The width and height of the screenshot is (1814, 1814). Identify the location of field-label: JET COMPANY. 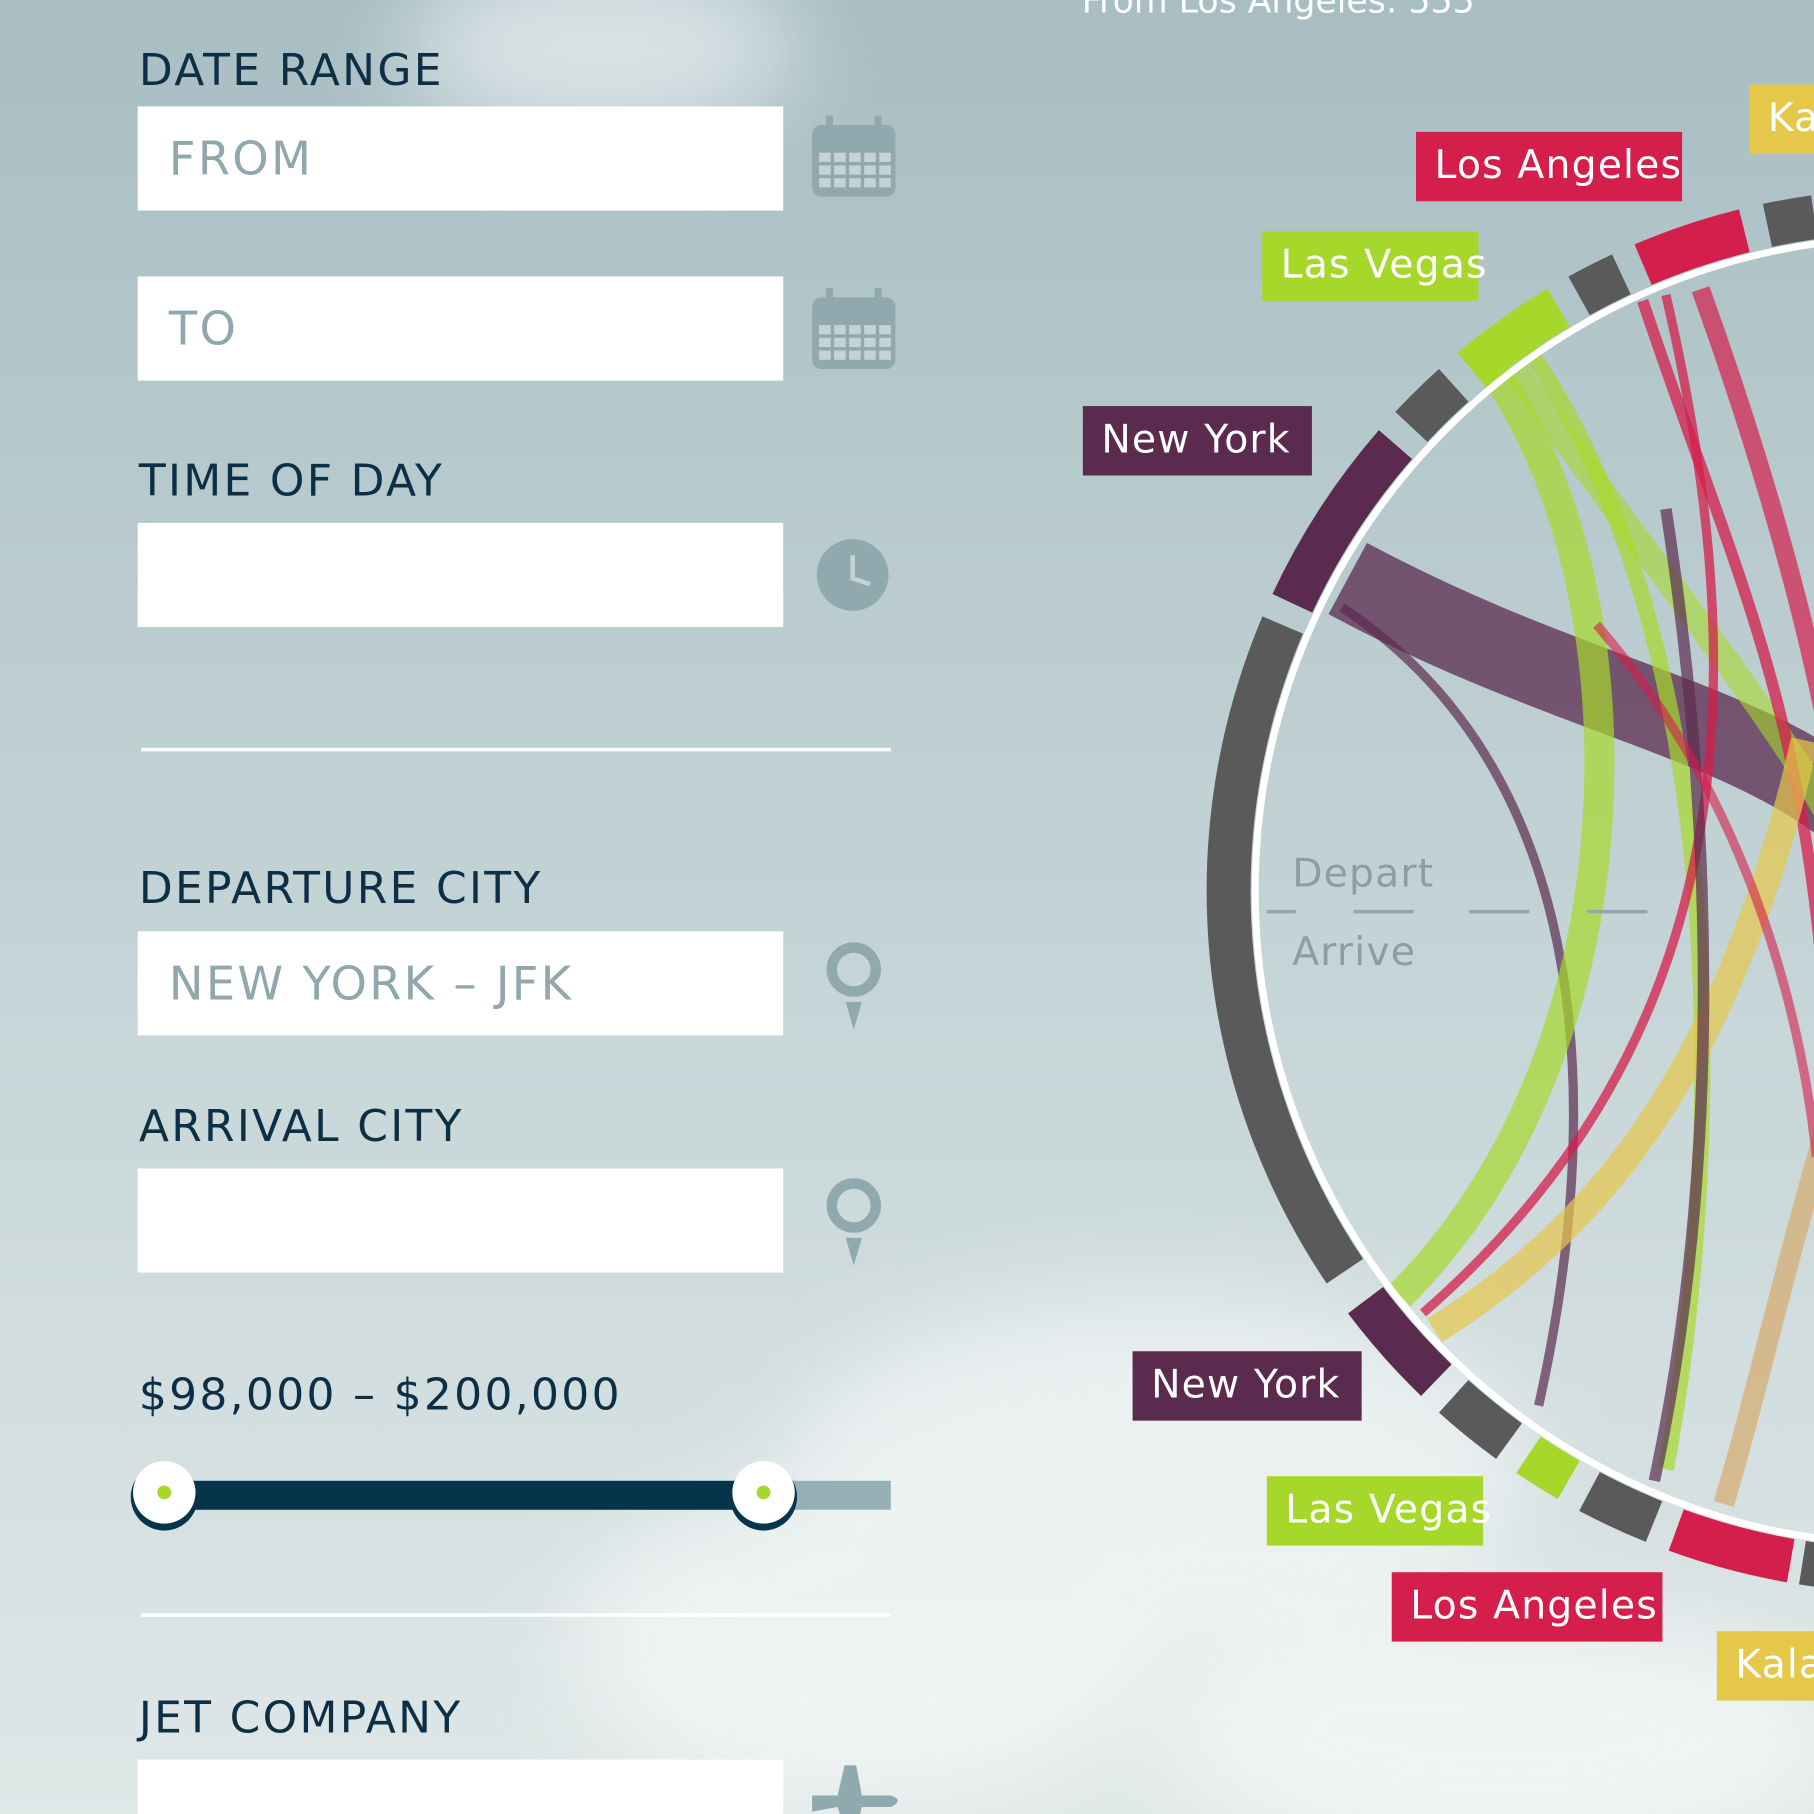
(299, 1717).